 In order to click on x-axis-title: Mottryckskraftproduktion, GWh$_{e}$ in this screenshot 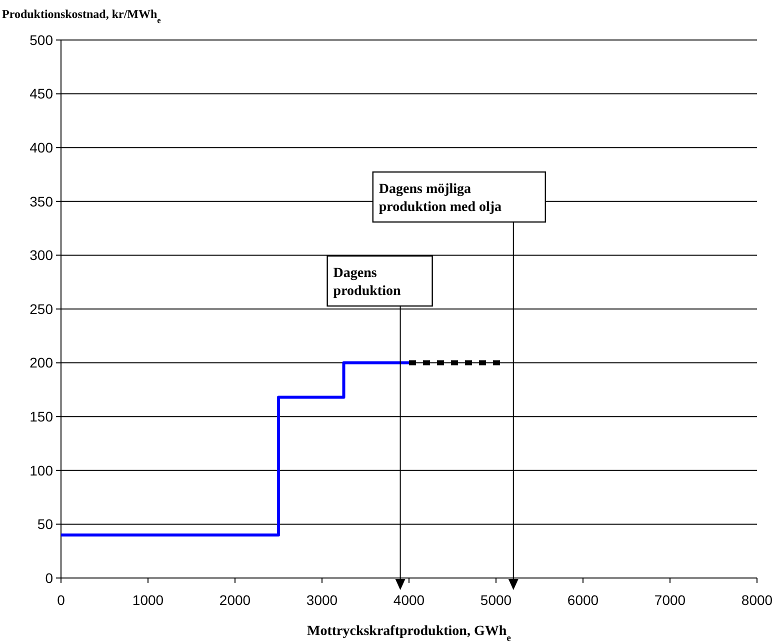, I will do `click(409, 633)`.